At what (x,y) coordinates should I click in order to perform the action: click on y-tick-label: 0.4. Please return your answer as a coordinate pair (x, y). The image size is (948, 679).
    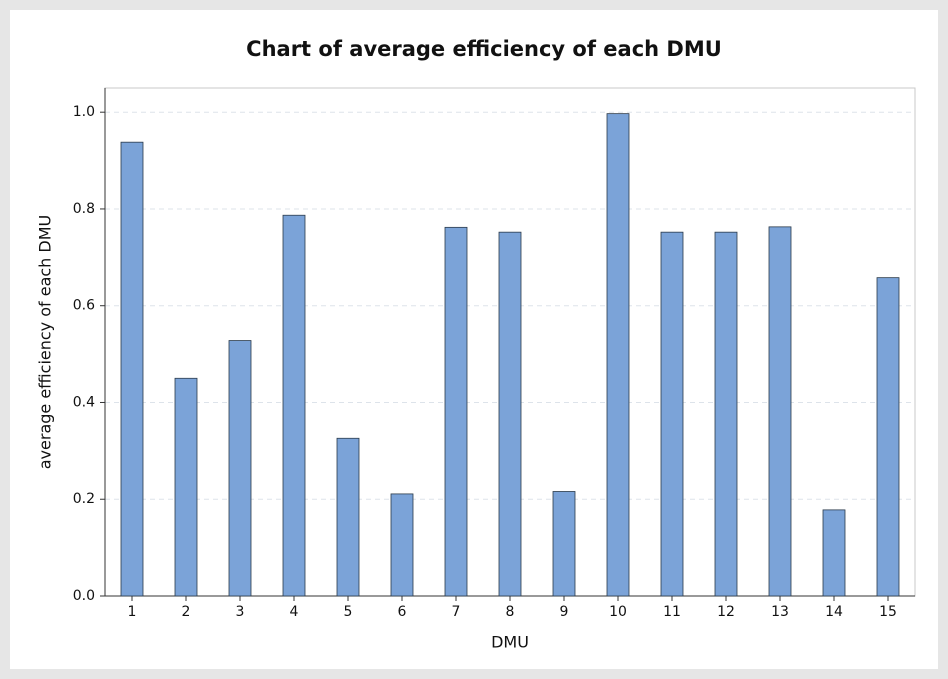
    Looking at the image, I should click on (84, 402).